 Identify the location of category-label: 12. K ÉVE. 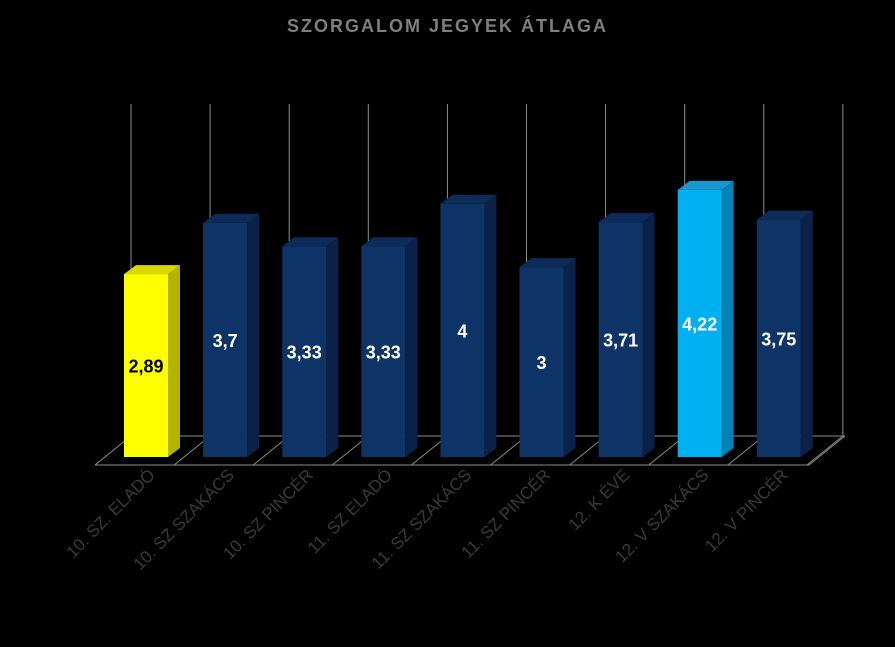
(599, 499).